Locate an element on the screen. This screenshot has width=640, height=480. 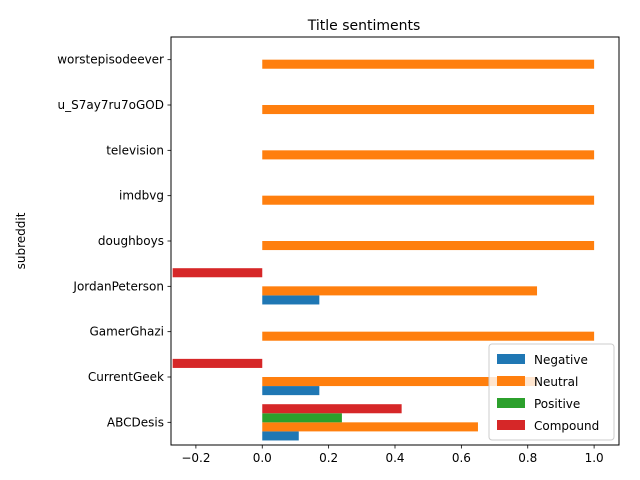
legend-swatch-positive is located at coordinates (511, 403).